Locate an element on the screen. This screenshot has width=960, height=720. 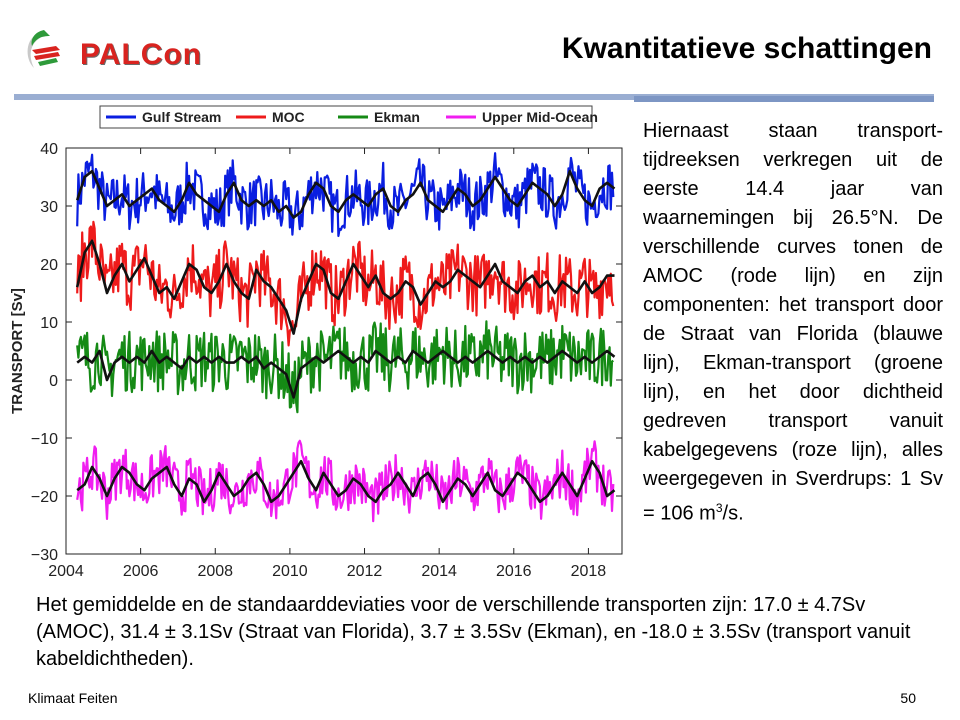
x-tick-label: 2006 is located at coordinates (141, 571).